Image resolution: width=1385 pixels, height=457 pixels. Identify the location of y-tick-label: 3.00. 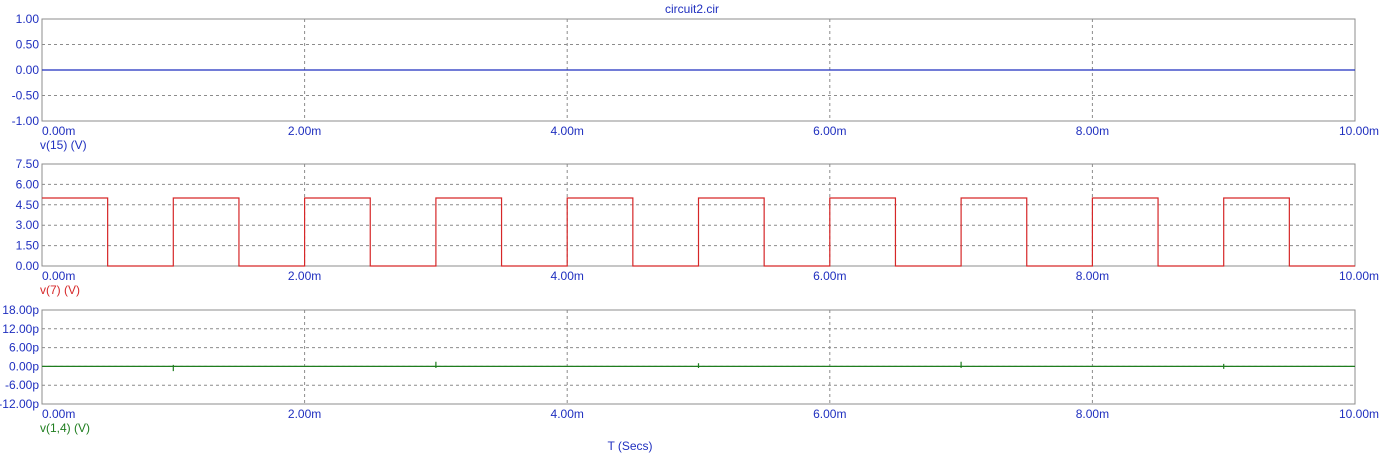
(28, 225).